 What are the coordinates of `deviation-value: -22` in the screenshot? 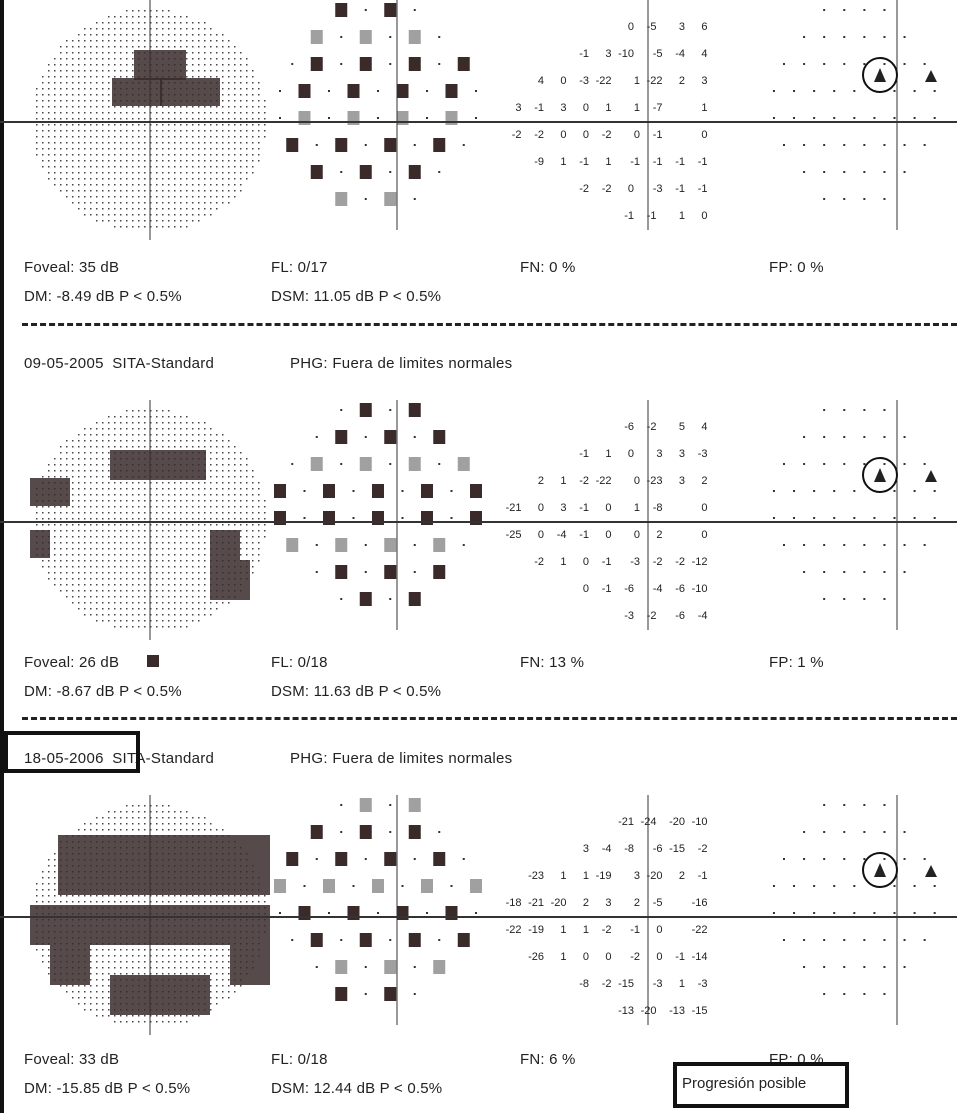 It's located at (699, 930).